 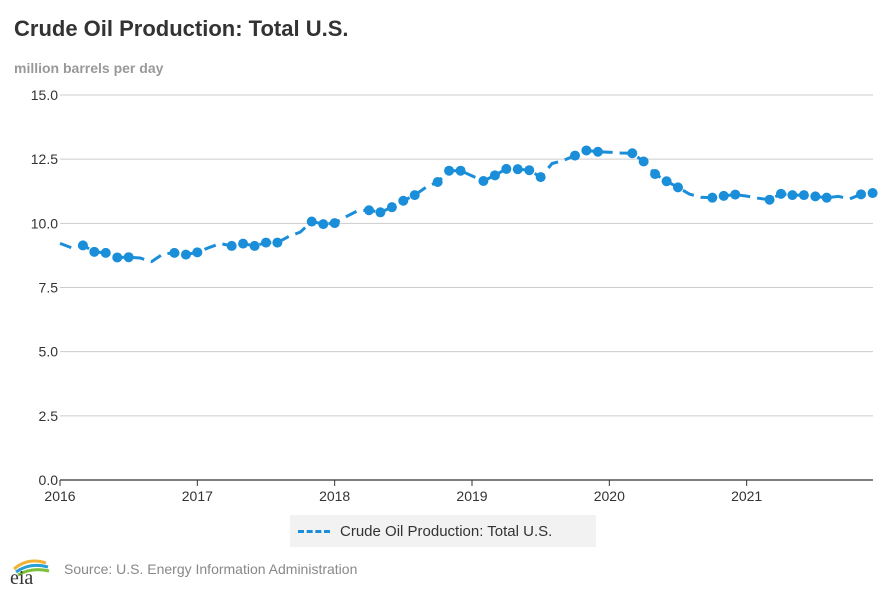 I want to click on y-tick-label: 5.0, so click(x=49, y=352).